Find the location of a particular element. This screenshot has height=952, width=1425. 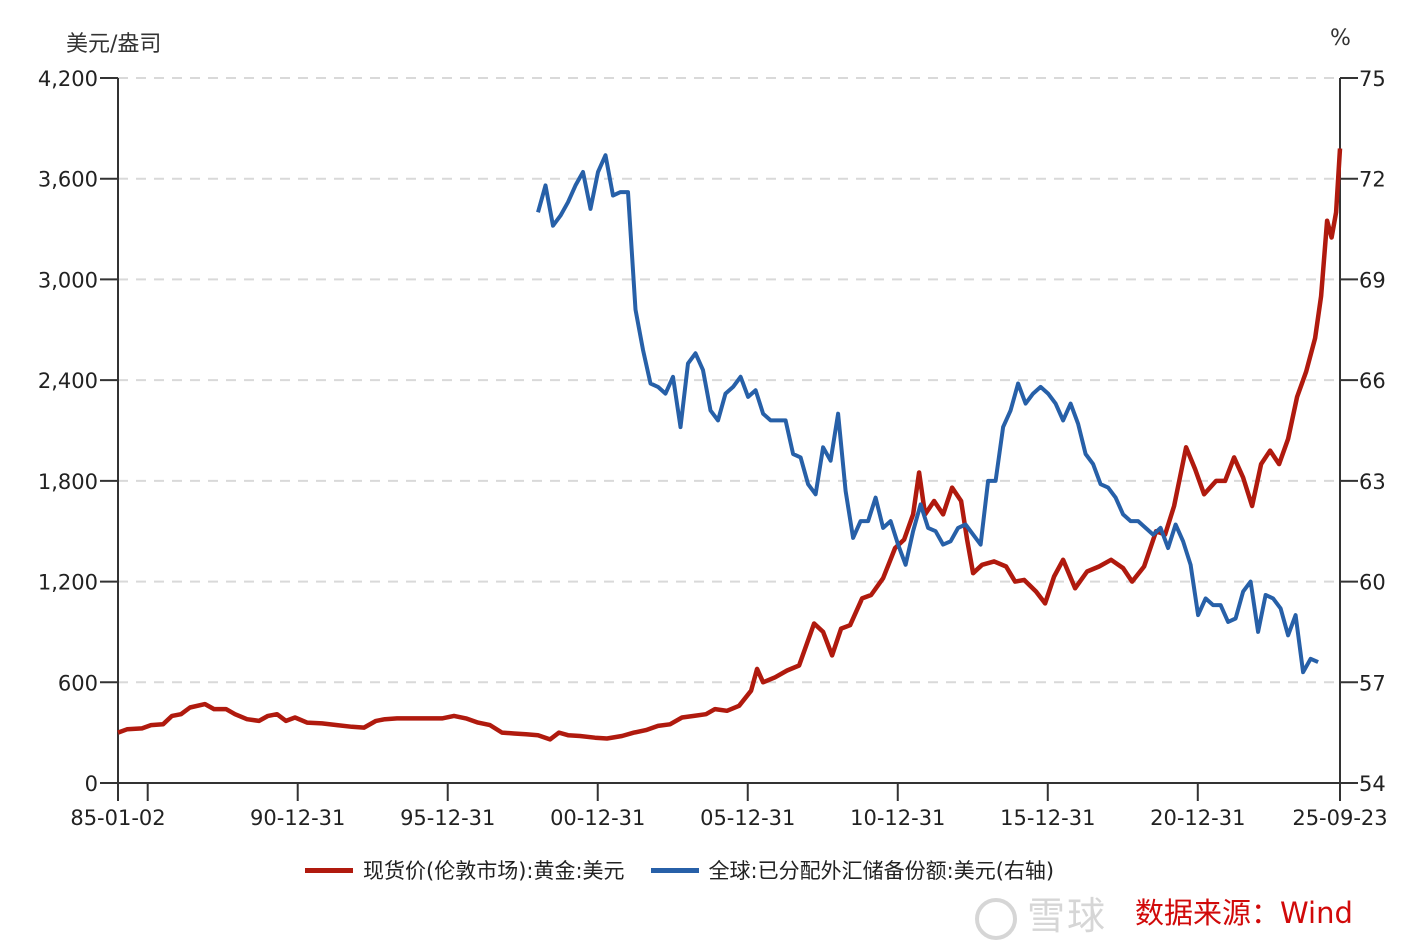

x-tick-label: 00-12-31 is located at coordinates (597, 818).